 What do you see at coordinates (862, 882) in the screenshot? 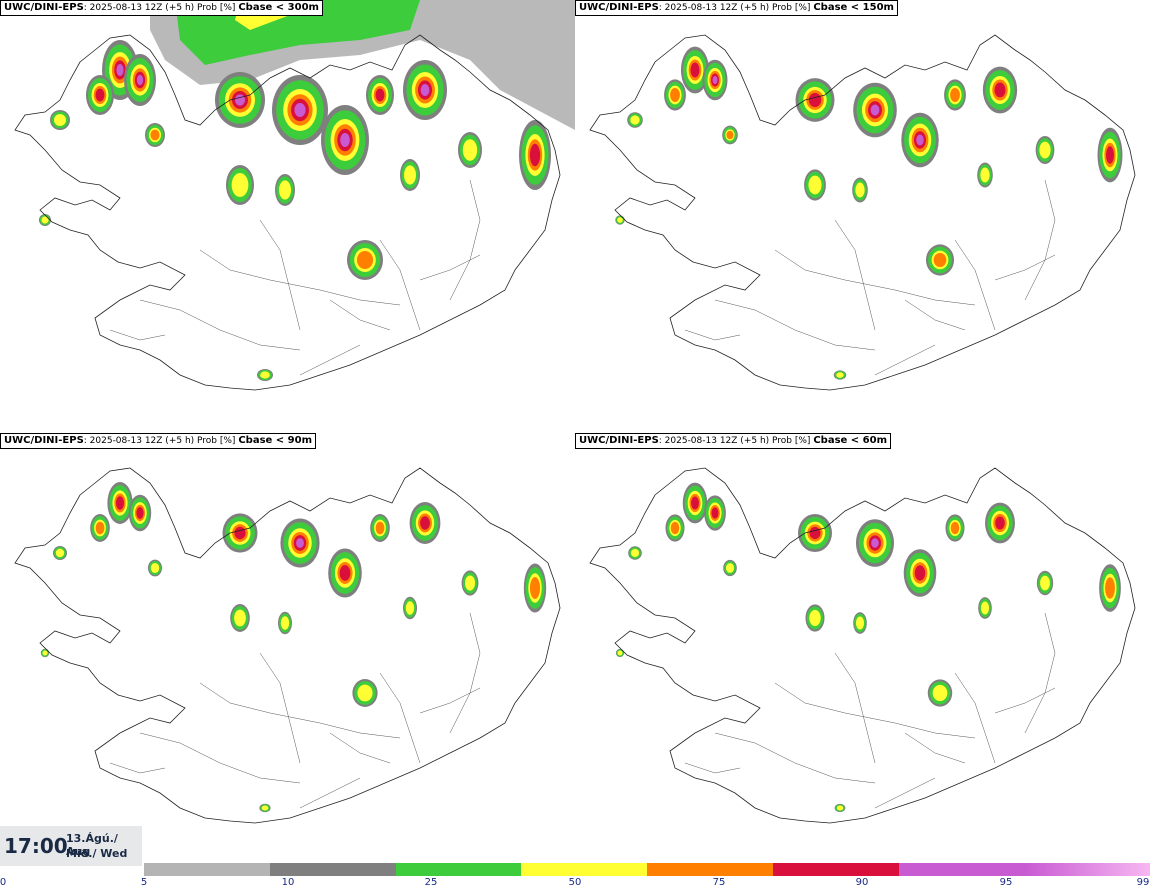
I see `colorbar-tick-label: 90` at bounding box center [862, 882].